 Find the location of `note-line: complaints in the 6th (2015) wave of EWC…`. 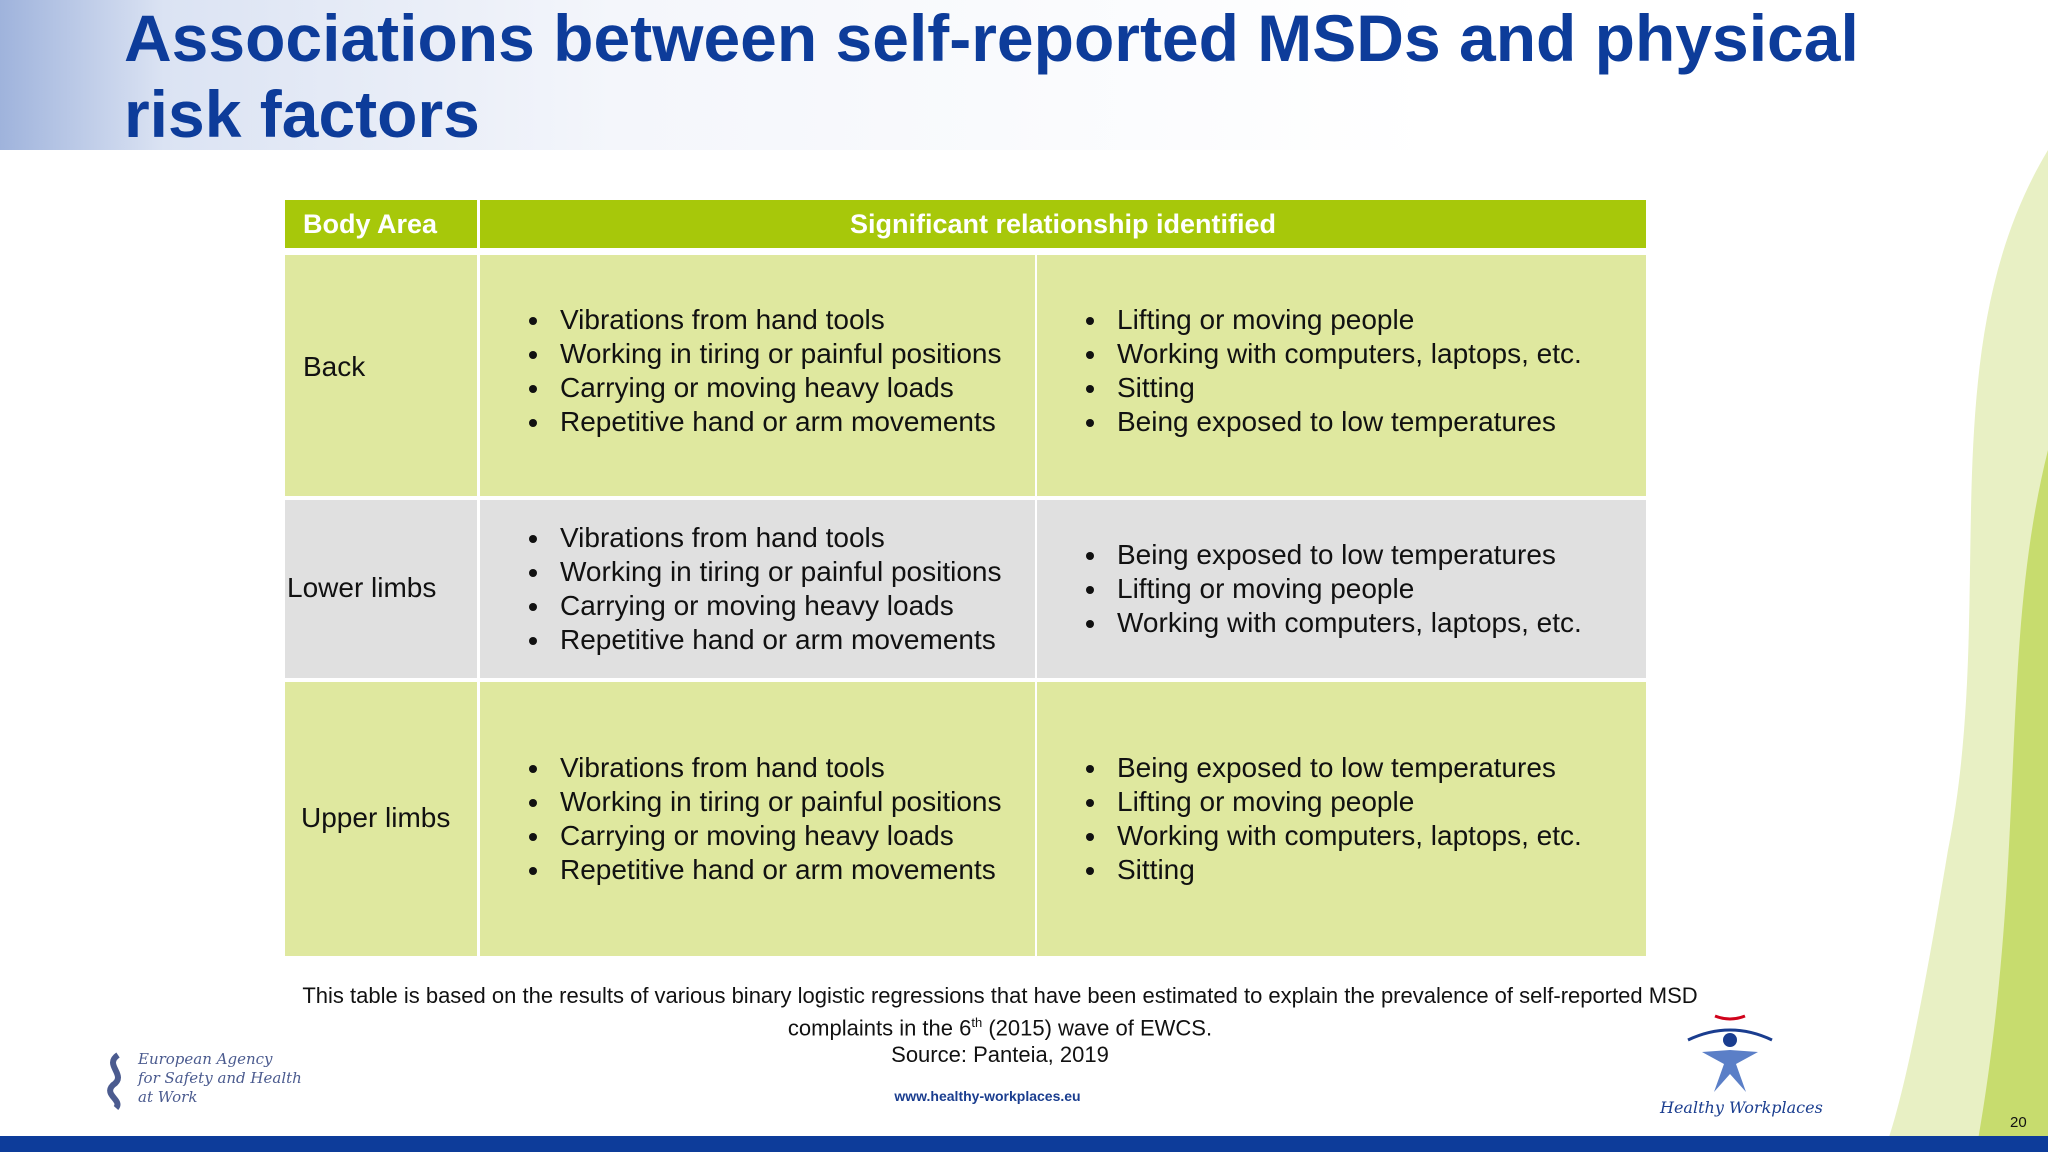

note-line: complaints in the 6th (2015) wave of EWC… is located at coordinates (1000, 1025).